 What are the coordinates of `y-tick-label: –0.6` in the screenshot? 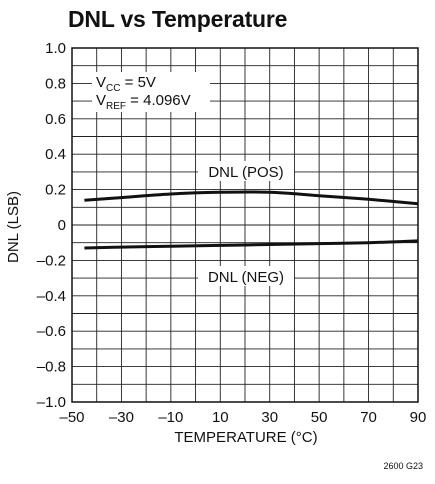 It's located at (51, 331).